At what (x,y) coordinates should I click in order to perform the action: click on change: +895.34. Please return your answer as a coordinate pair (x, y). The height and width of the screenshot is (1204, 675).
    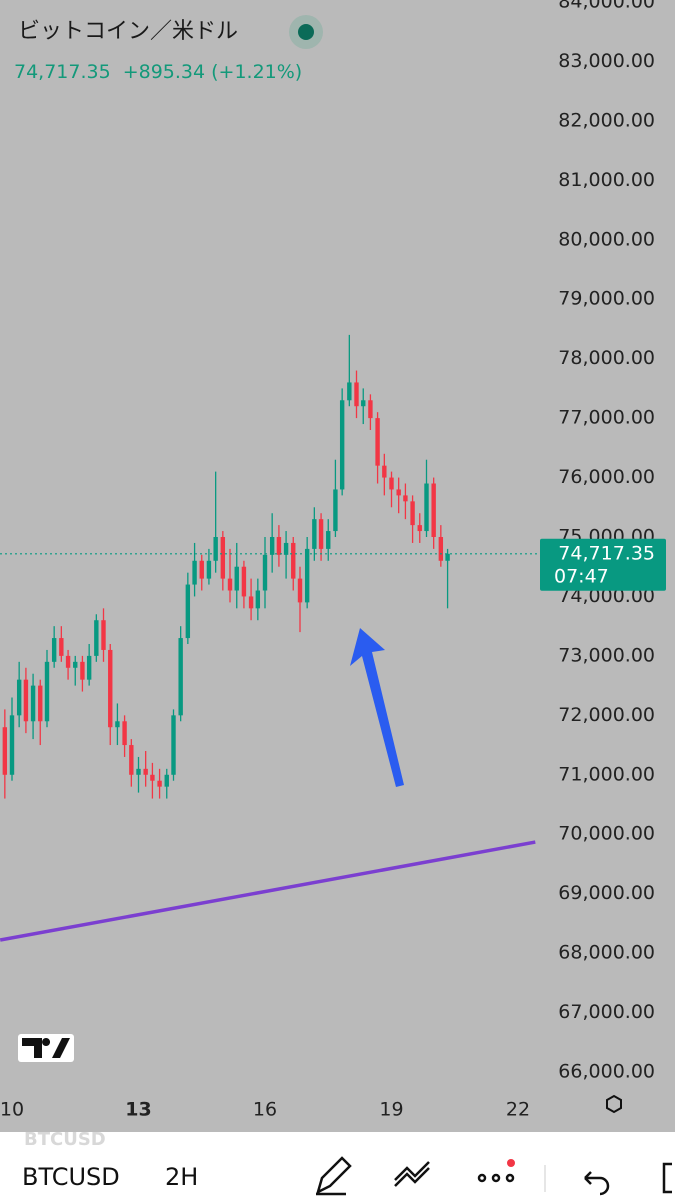
    Looking at the image, I should click on (164, 72).